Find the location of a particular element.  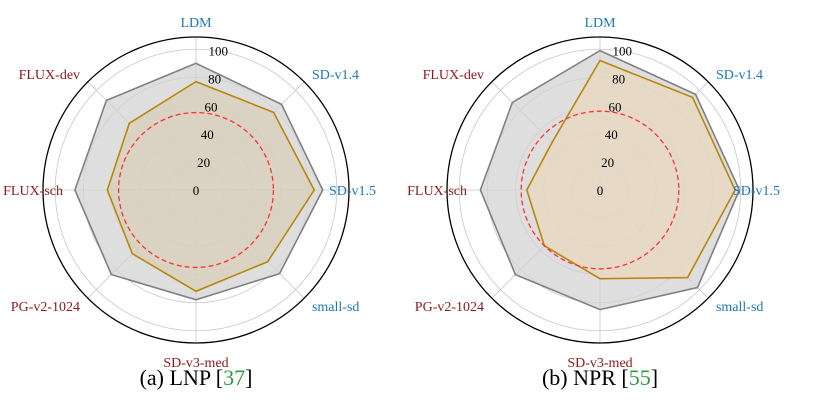

caption-lnp: (a) LNP [37] is located at coordinates (196, 378).